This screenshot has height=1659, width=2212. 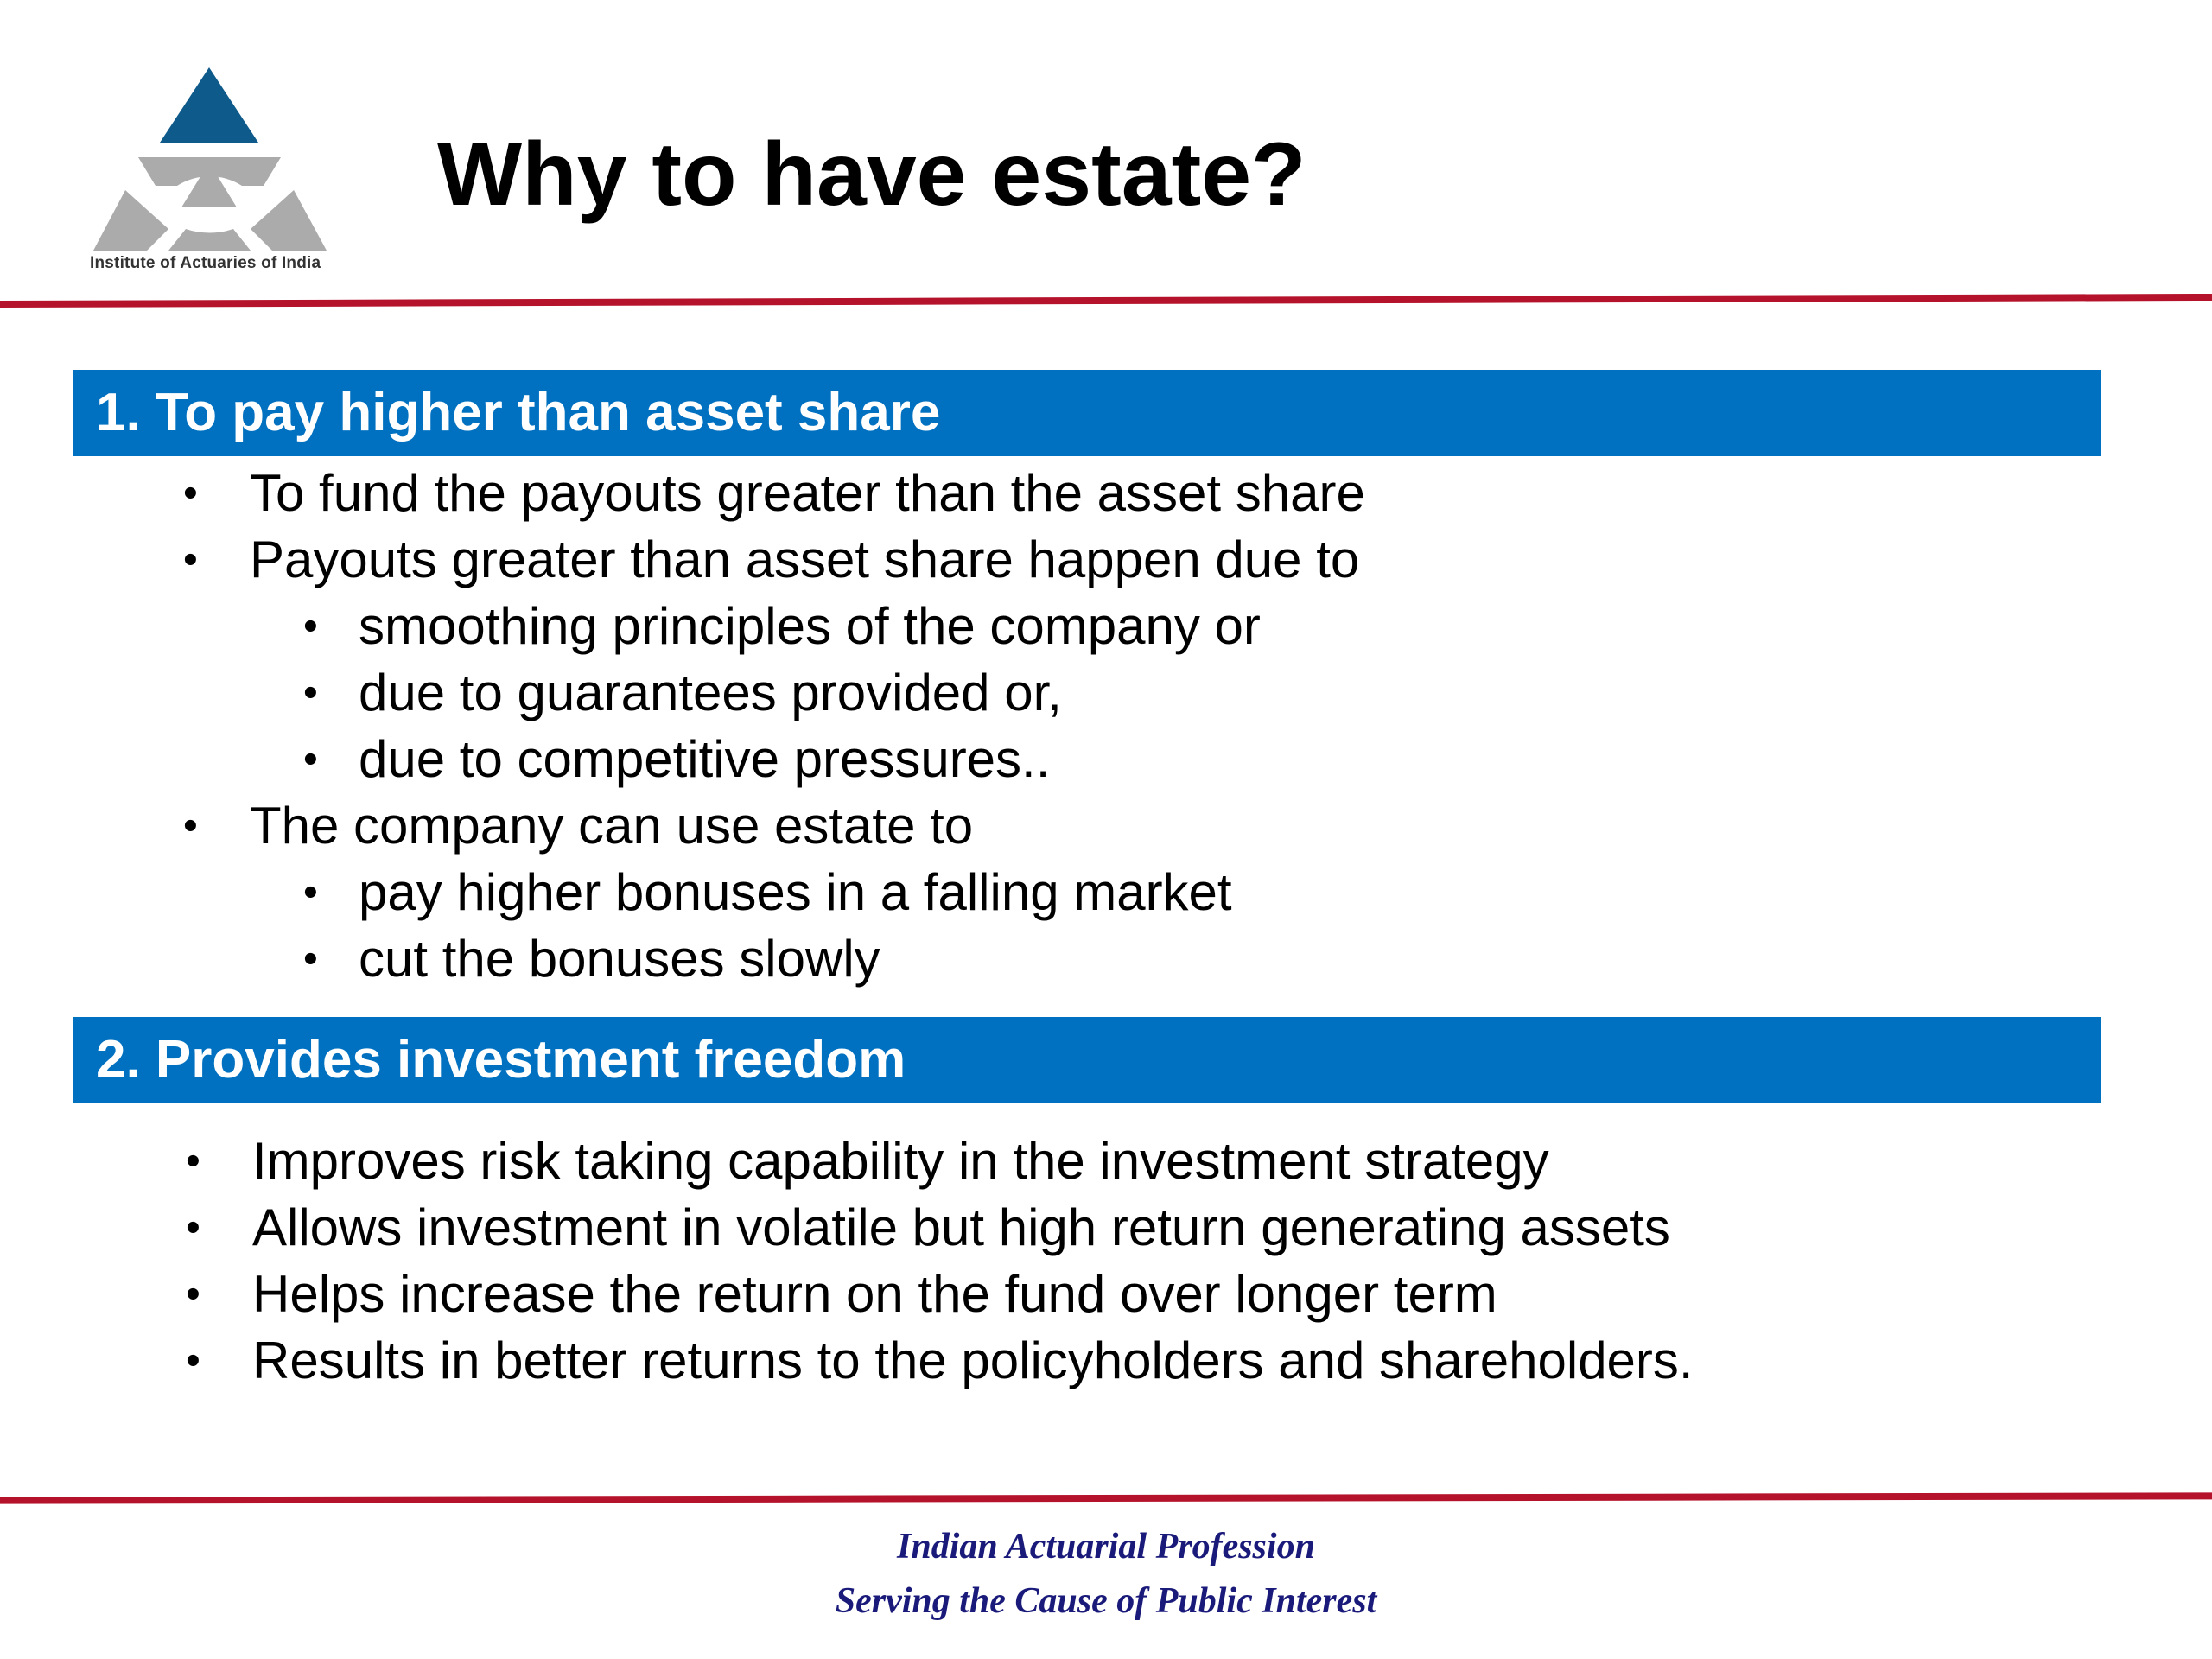 I want to click on sub-list-item: cut the bonuses slowly, so click(x=619, y=959).